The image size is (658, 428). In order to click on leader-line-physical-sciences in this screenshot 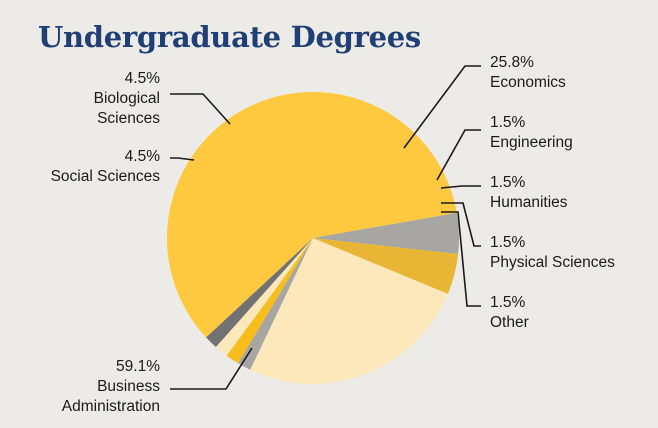, I will do `click(461, 224)`.